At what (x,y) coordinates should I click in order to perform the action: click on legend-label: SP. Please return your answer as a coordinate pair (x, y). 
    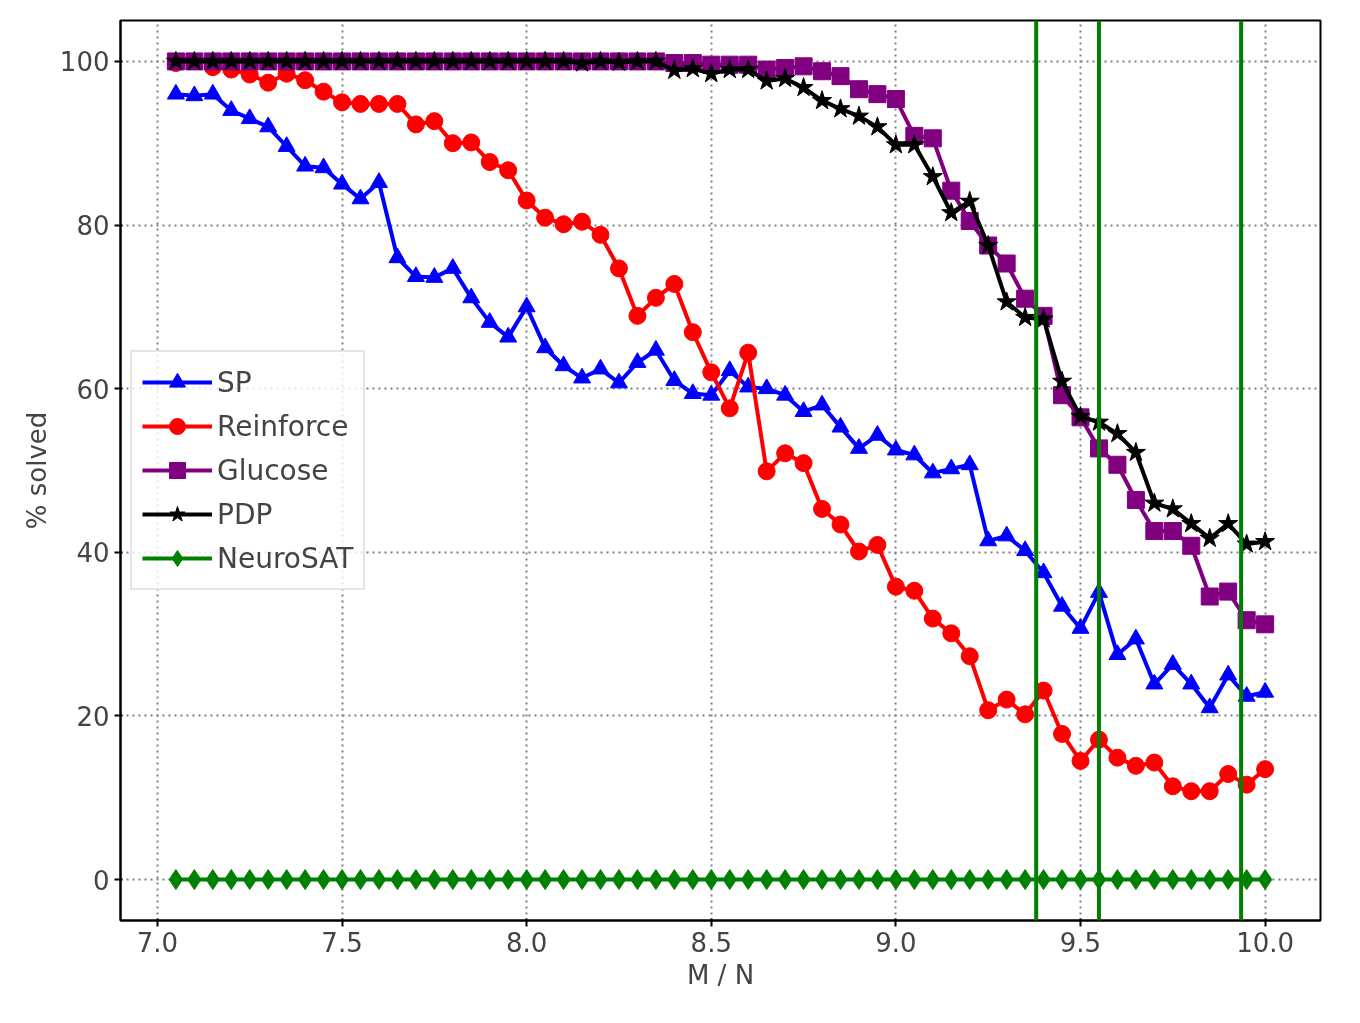
    Looking at the image, I should click on (234, 382).